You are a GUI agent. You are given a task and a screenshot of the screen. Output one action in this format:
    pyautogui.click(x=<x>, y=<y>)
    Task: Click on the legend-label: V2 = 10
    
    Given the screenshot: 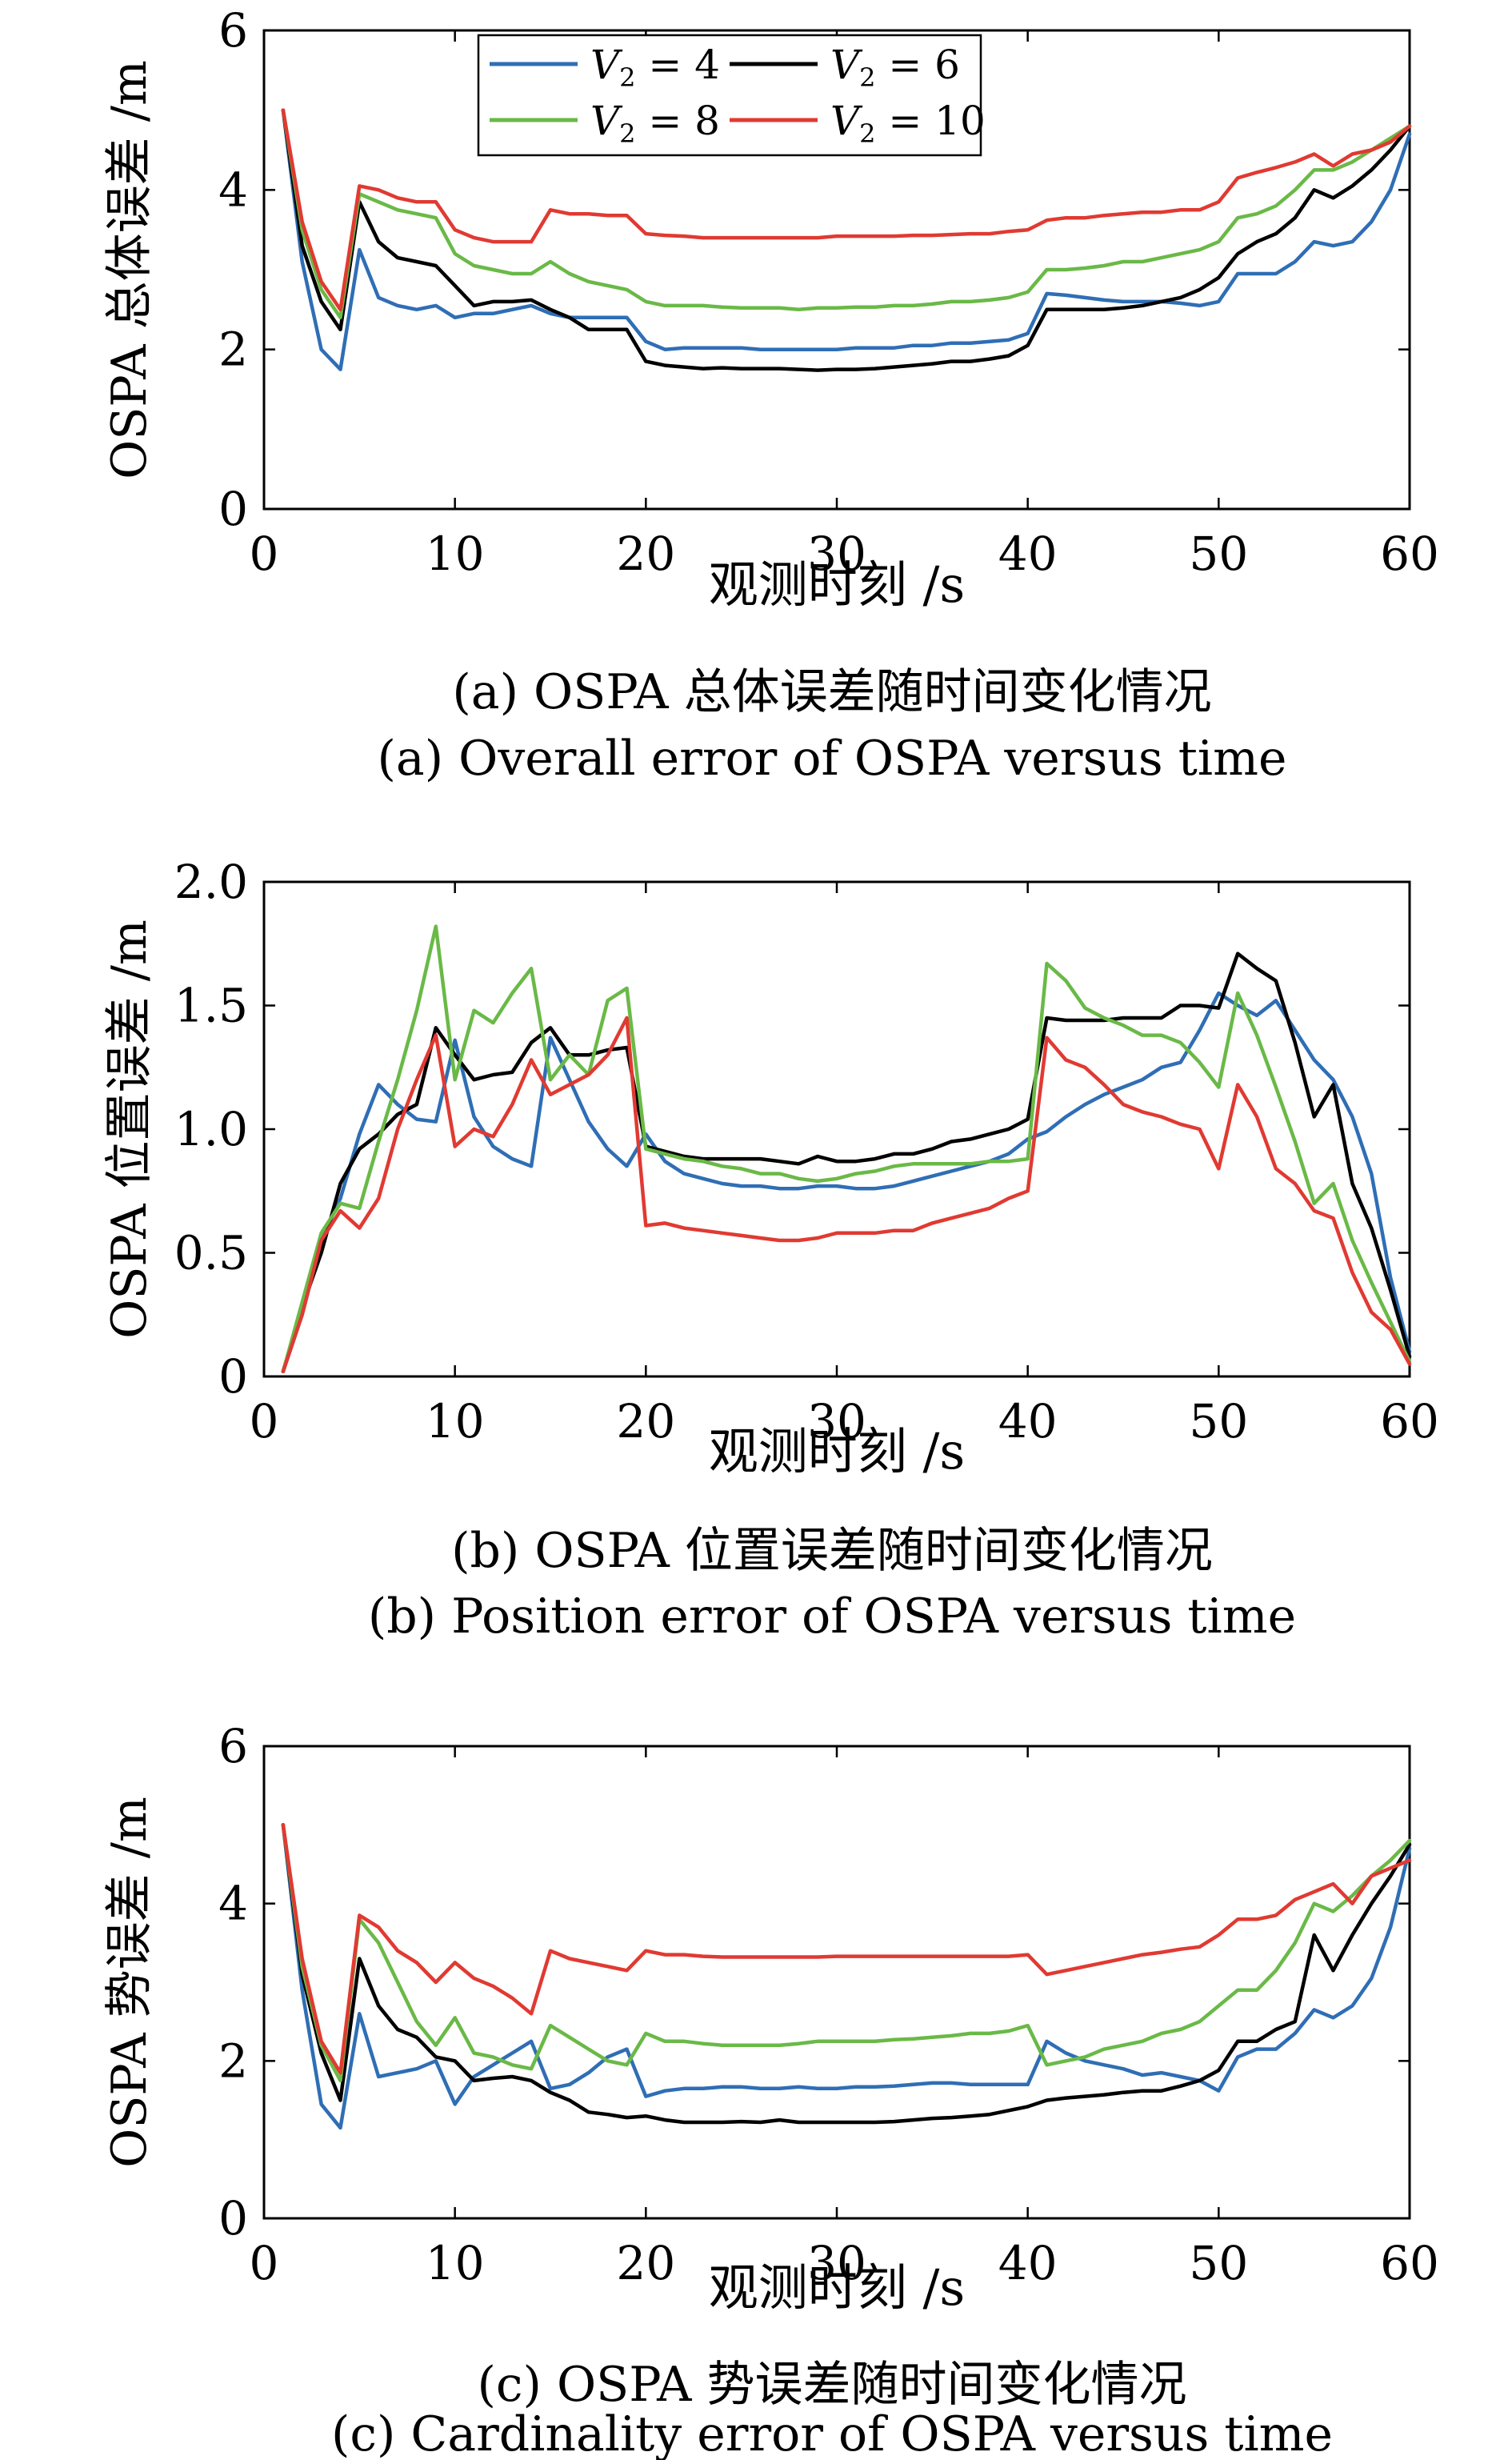 What is the action you would take?
    pyautogui.click(x=908, y=123)
    